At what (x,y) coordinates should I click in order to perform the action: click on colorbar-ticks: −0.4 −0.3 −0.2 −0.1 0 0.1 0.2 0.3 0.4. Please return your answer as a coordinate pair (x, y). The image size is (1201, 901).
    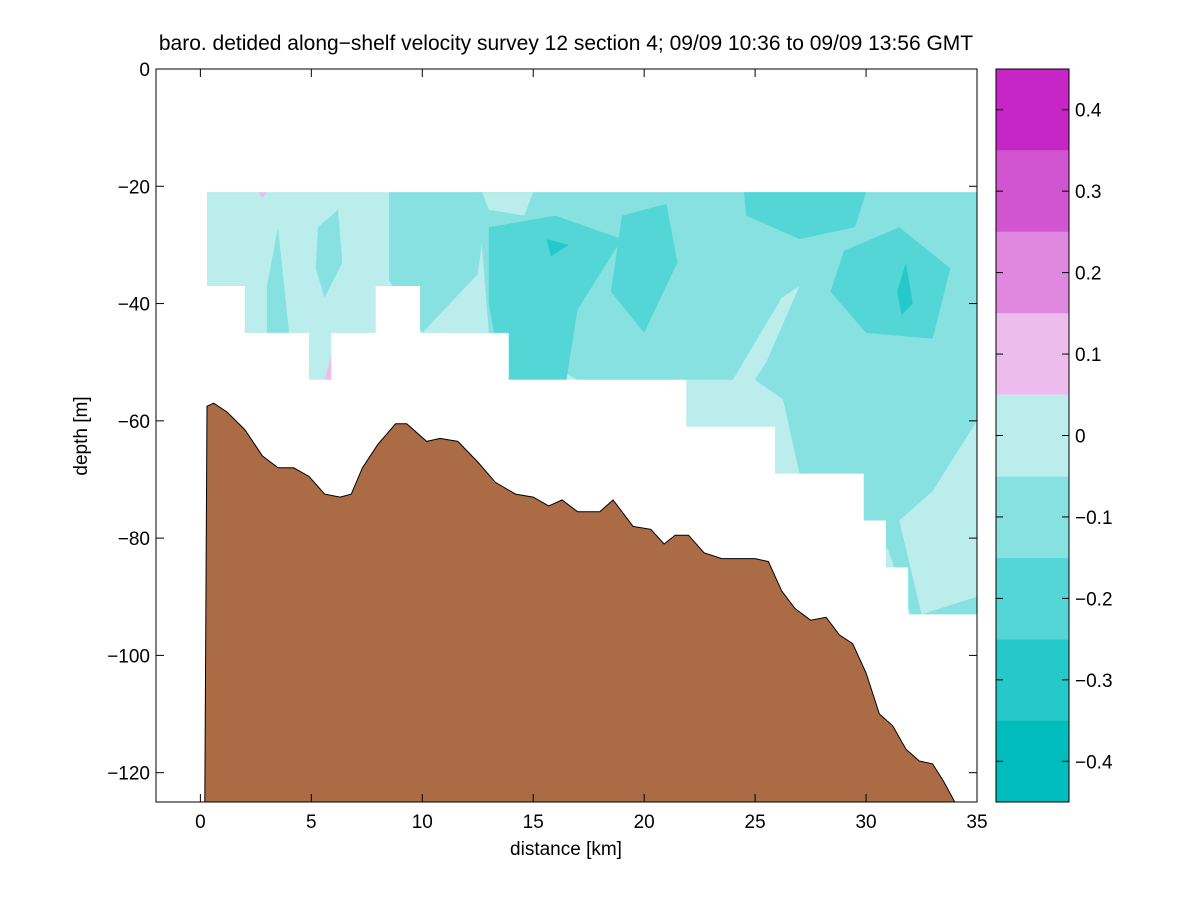
    Looking at the image, I should click on (1054, 437).